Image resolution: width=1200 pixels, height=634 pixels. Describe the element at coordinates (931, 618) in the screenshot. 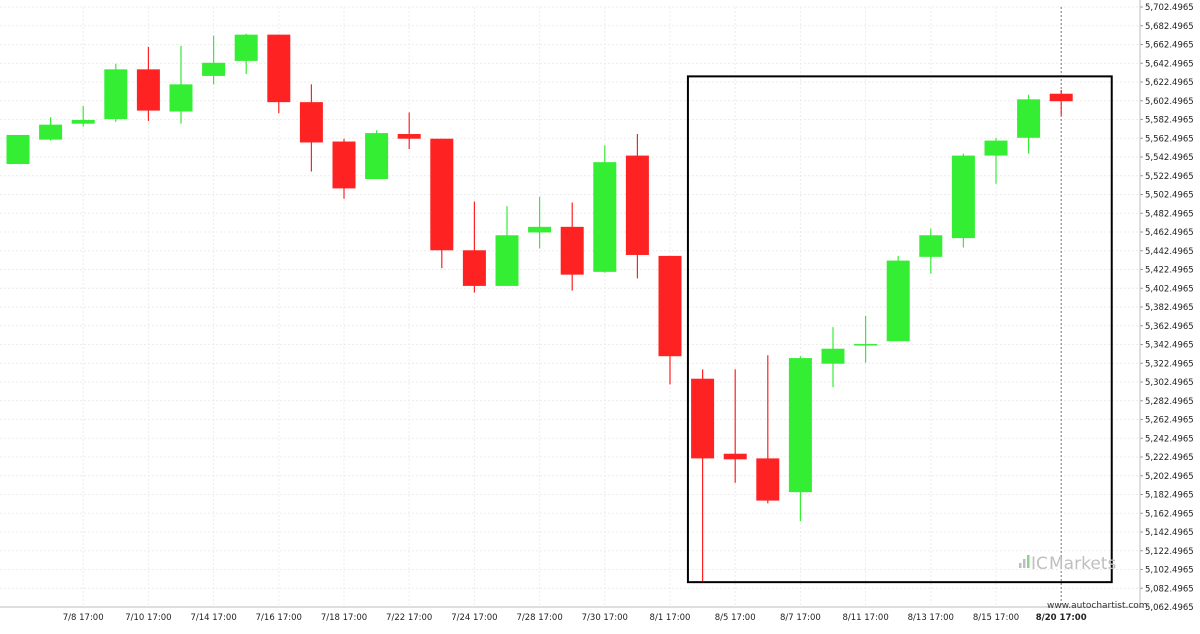

I see `x-tick-label: 8/13 17:00` at that location.